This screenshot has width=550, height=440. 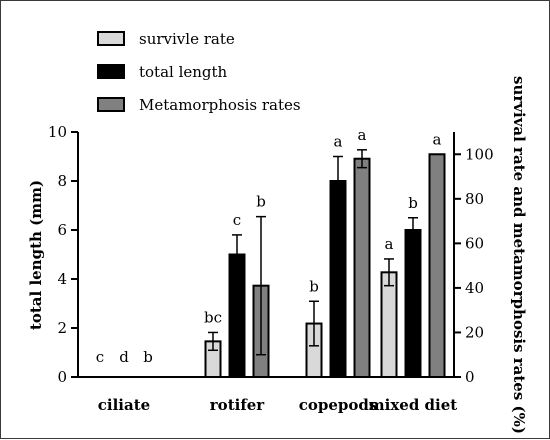 What do you see at coordinates (238, 405) in the screenshot?
I see `category-label: rotifer` at bounding box center [238, 405].